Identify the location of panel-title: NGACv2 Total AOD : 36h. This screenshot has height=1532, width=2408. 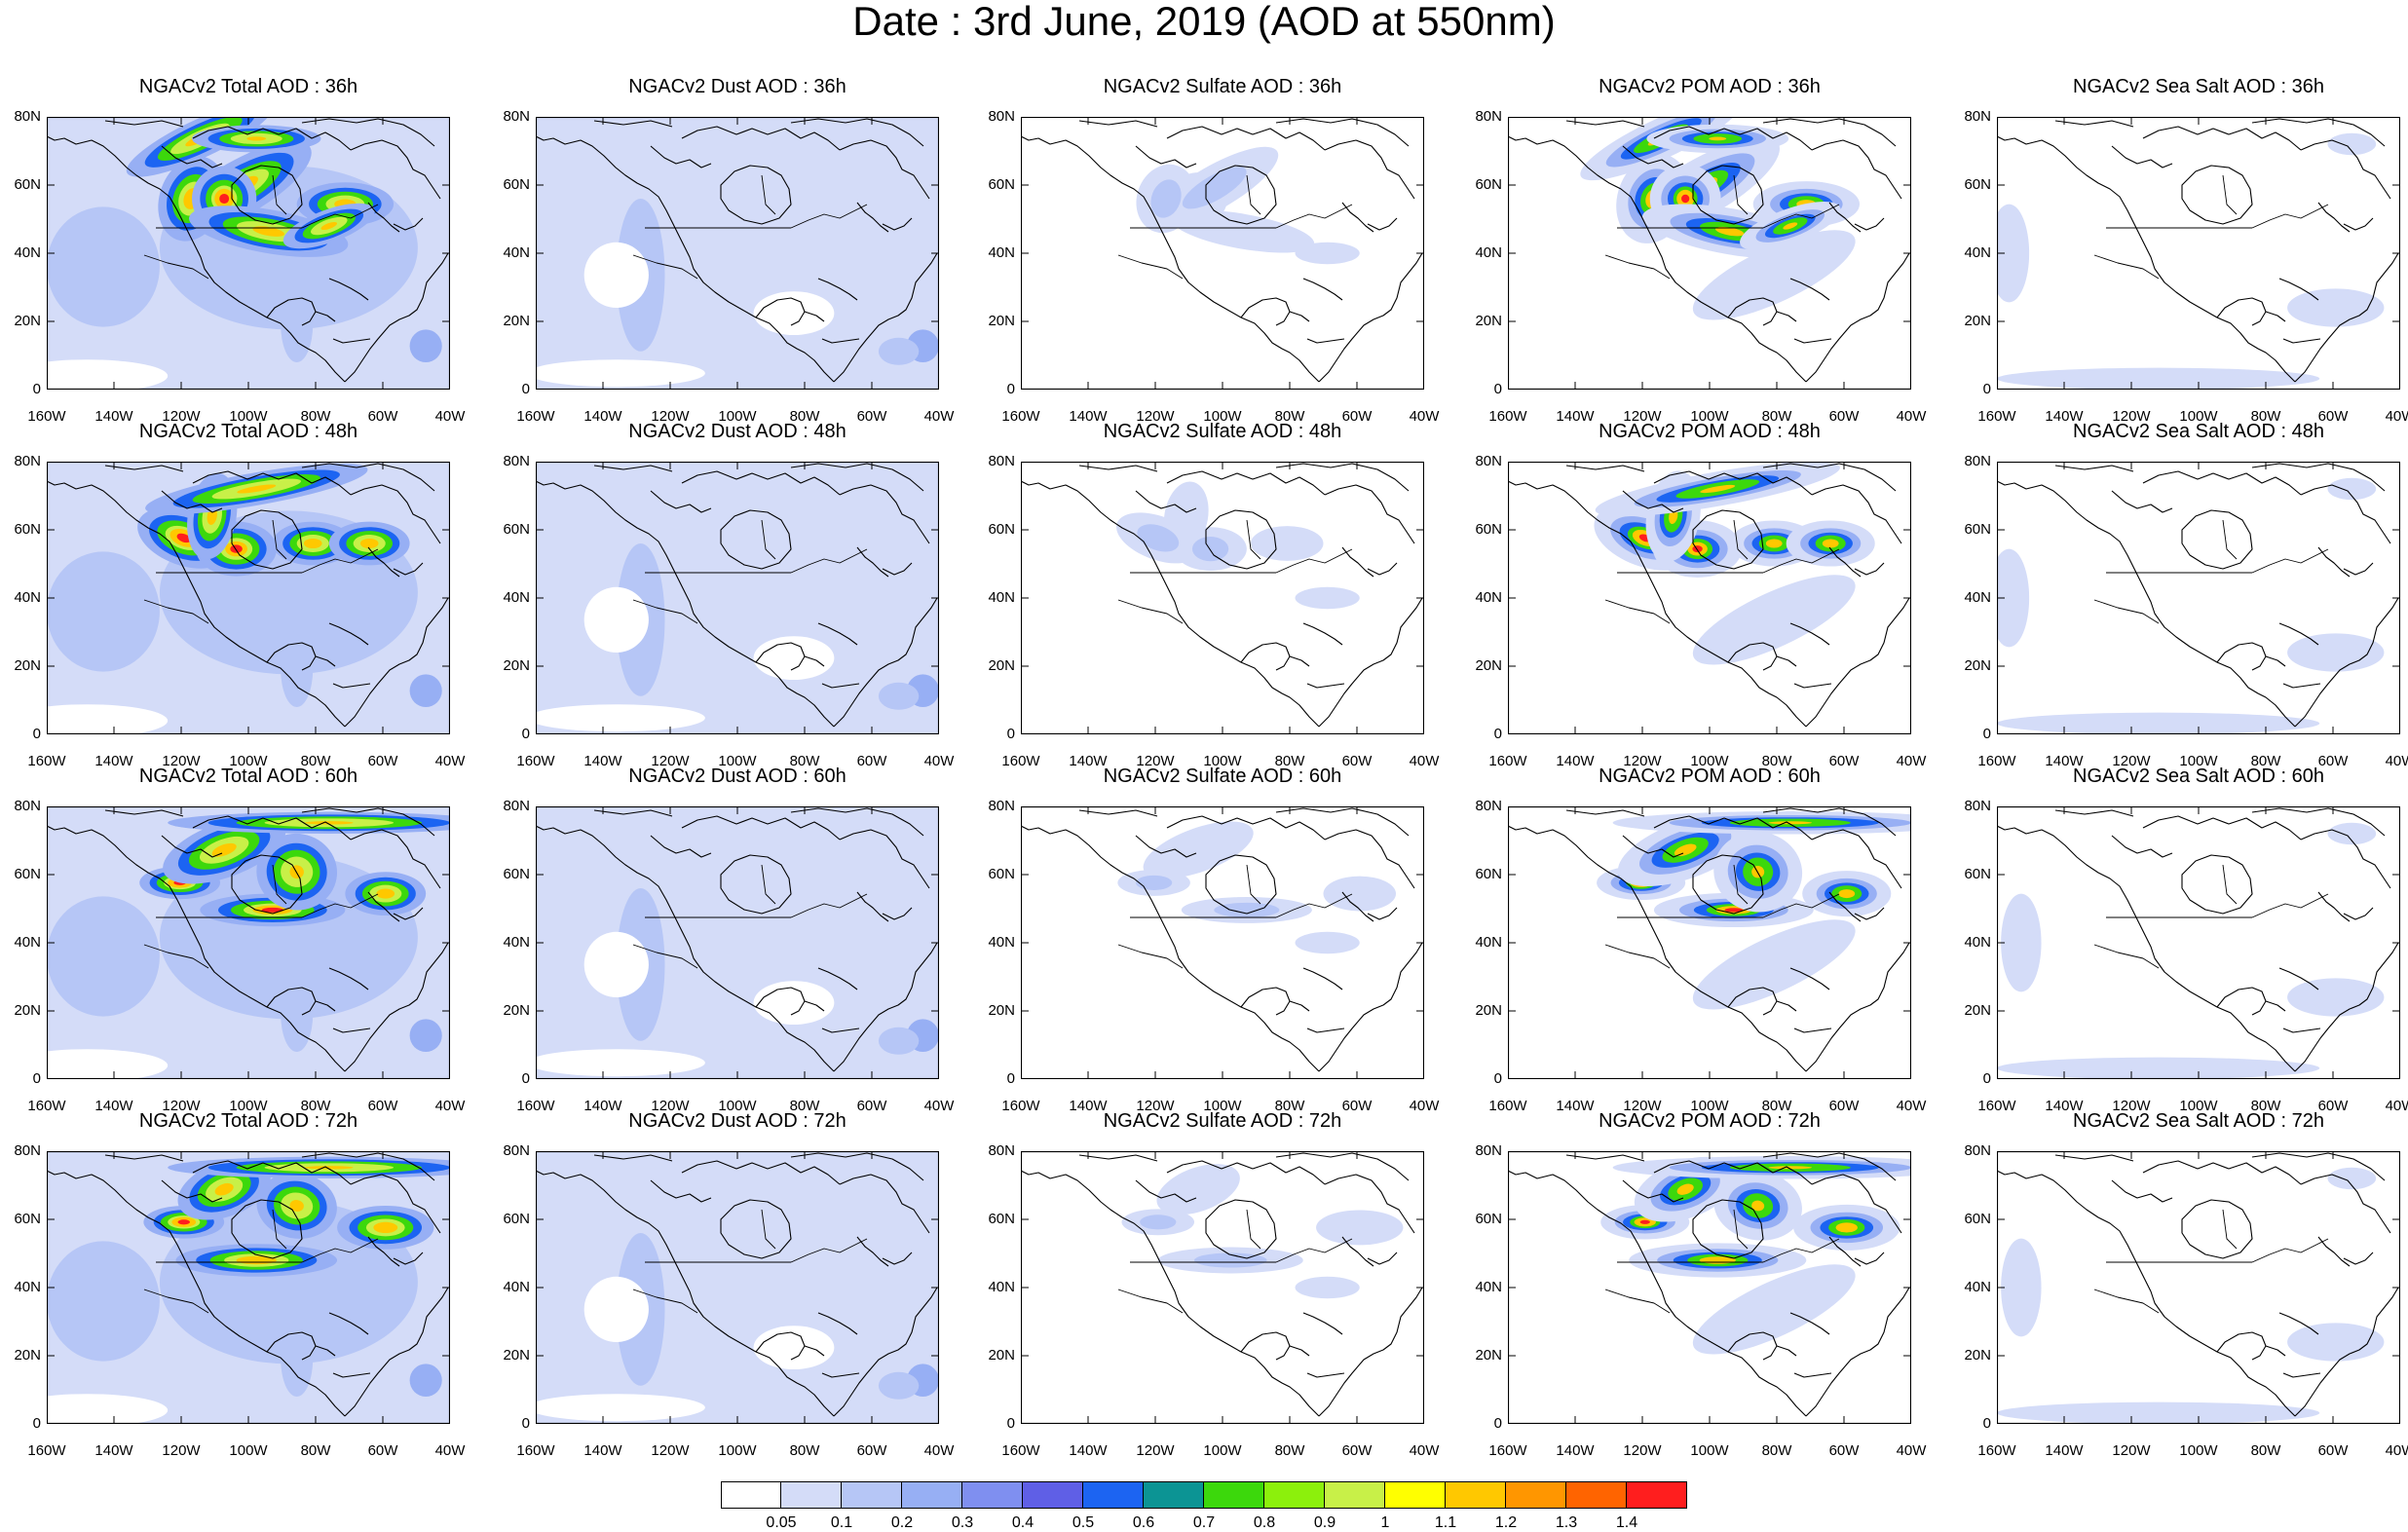
(248, 86).